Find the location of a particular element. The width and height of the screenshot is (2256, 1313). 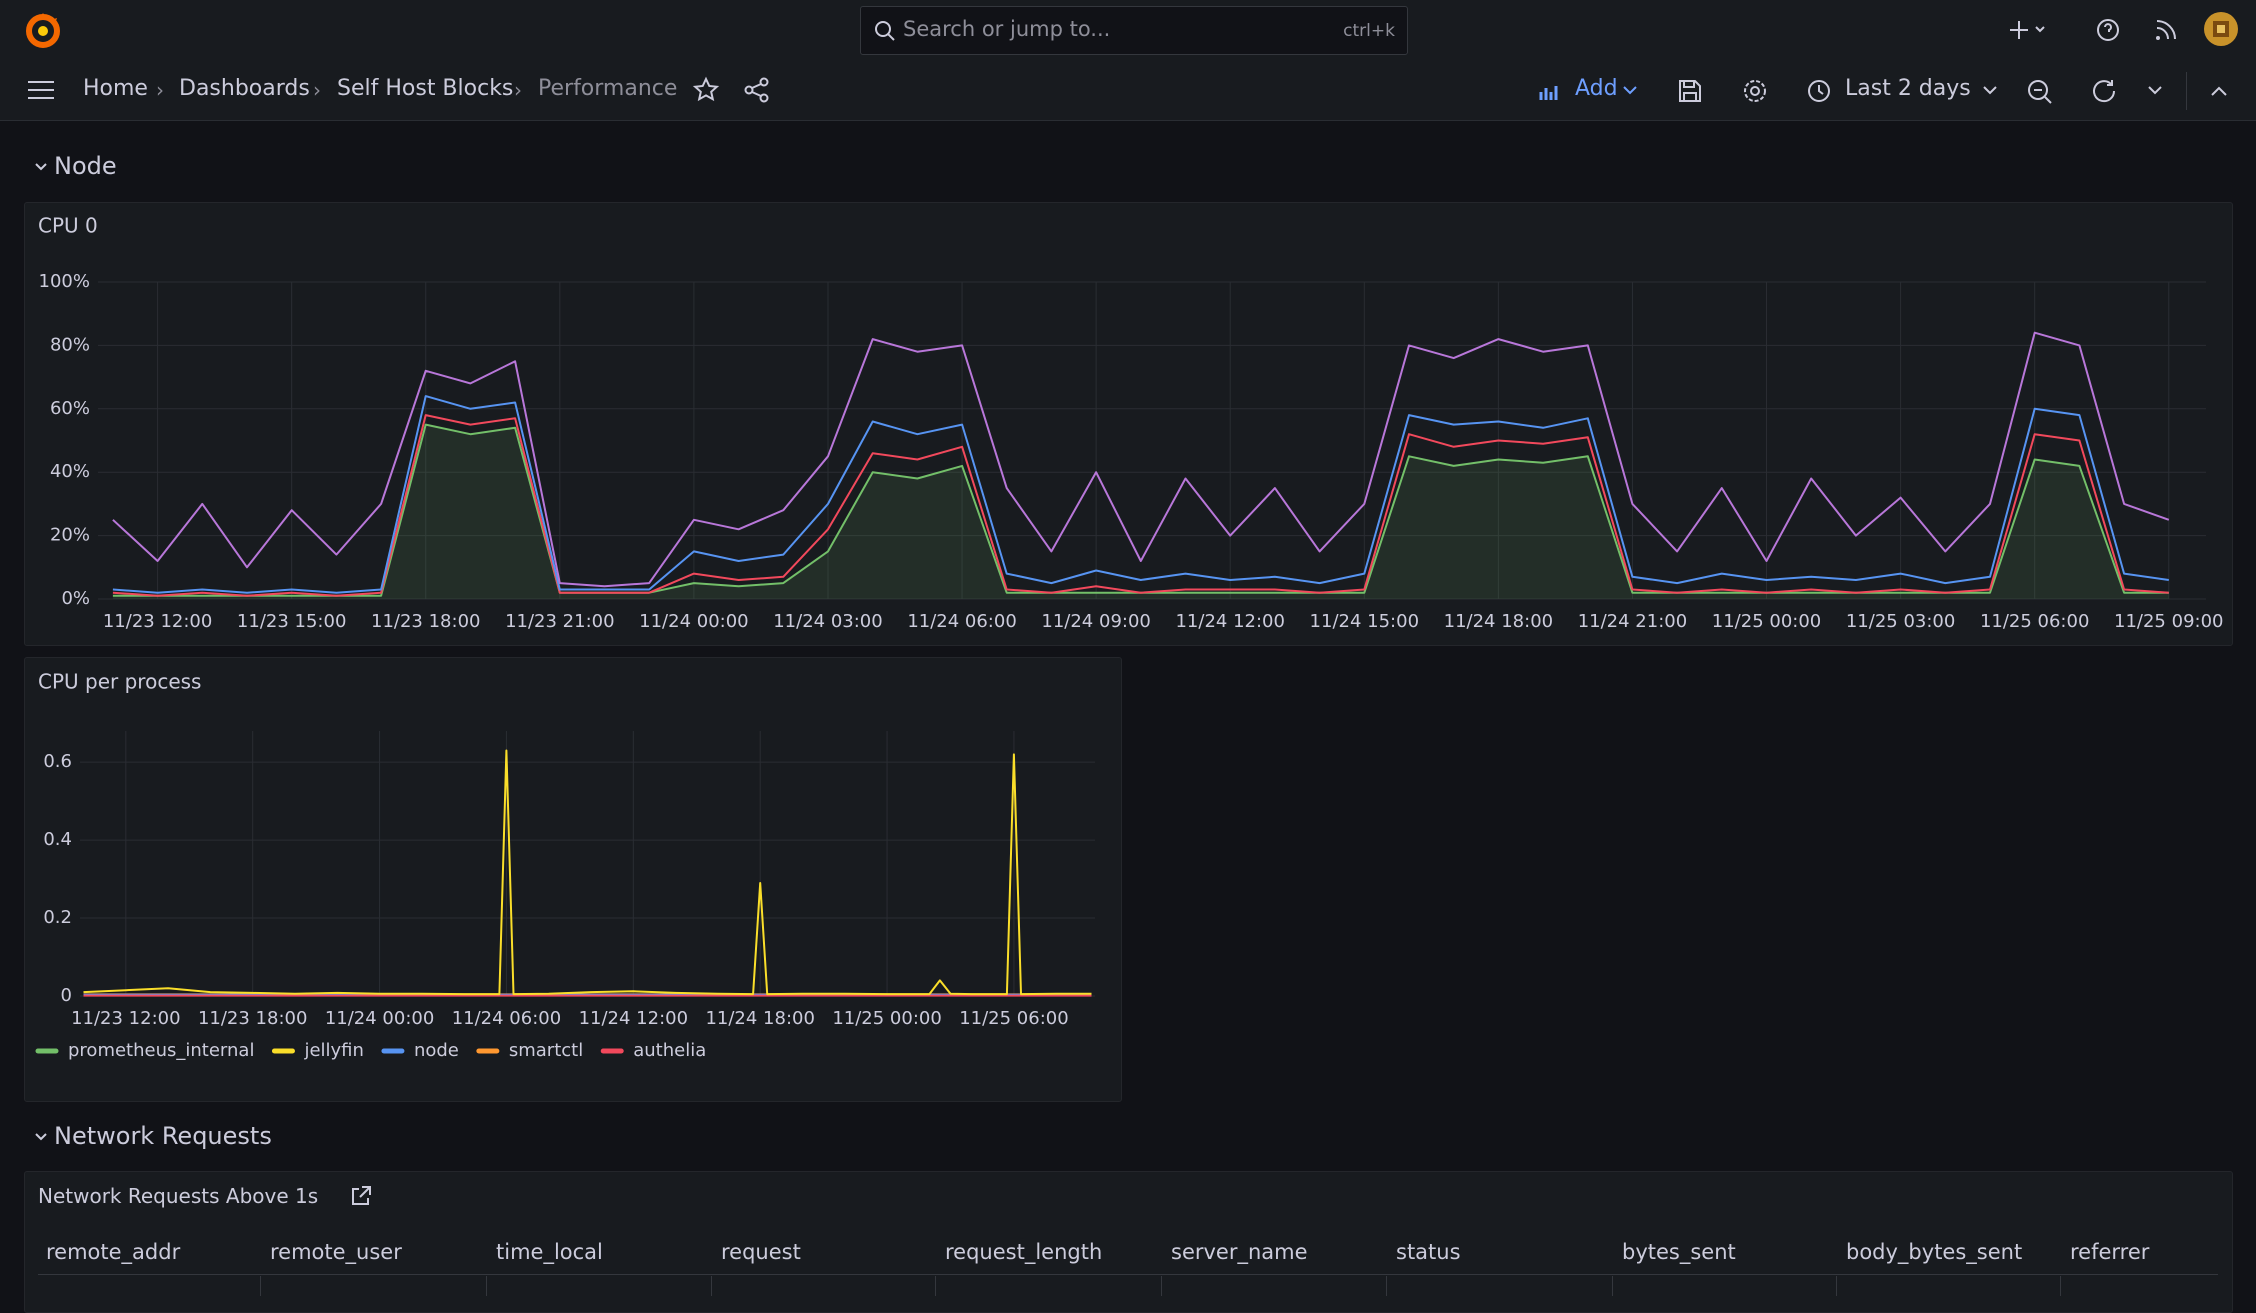

panel-title: CPU per process is located at coordinates (119, 682).